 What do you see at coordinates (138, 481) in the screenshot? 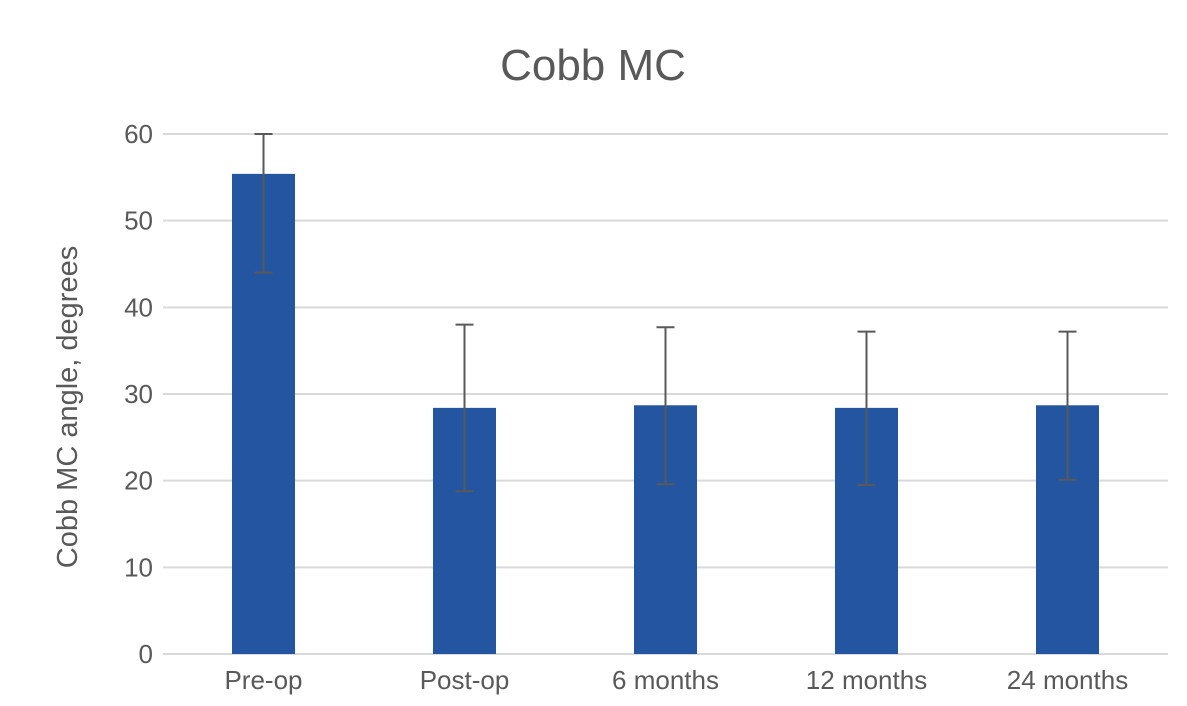
I see `y-tick-label: 20` at bounding box center [138, 481].